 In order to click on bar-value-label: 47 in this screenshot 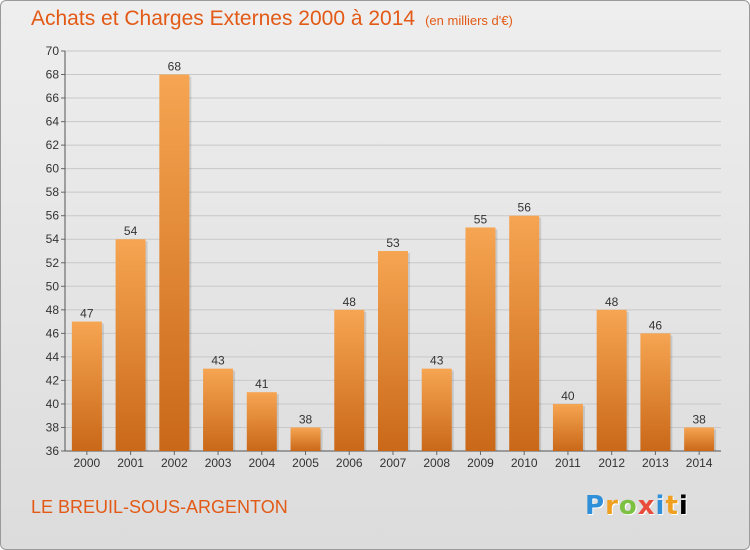, I will do `click(87, 314)`.